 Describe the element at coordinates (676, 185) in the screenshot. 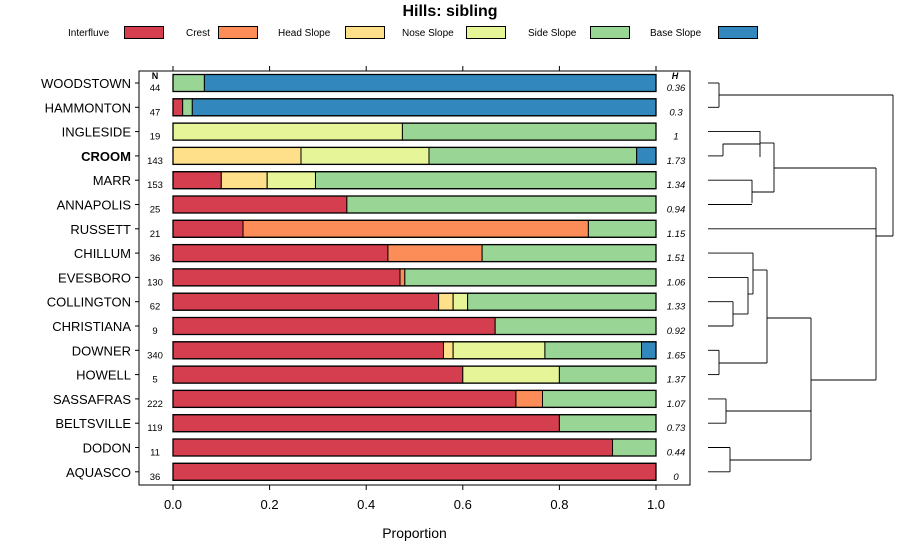

I see `h-value: 1.34` at that location.